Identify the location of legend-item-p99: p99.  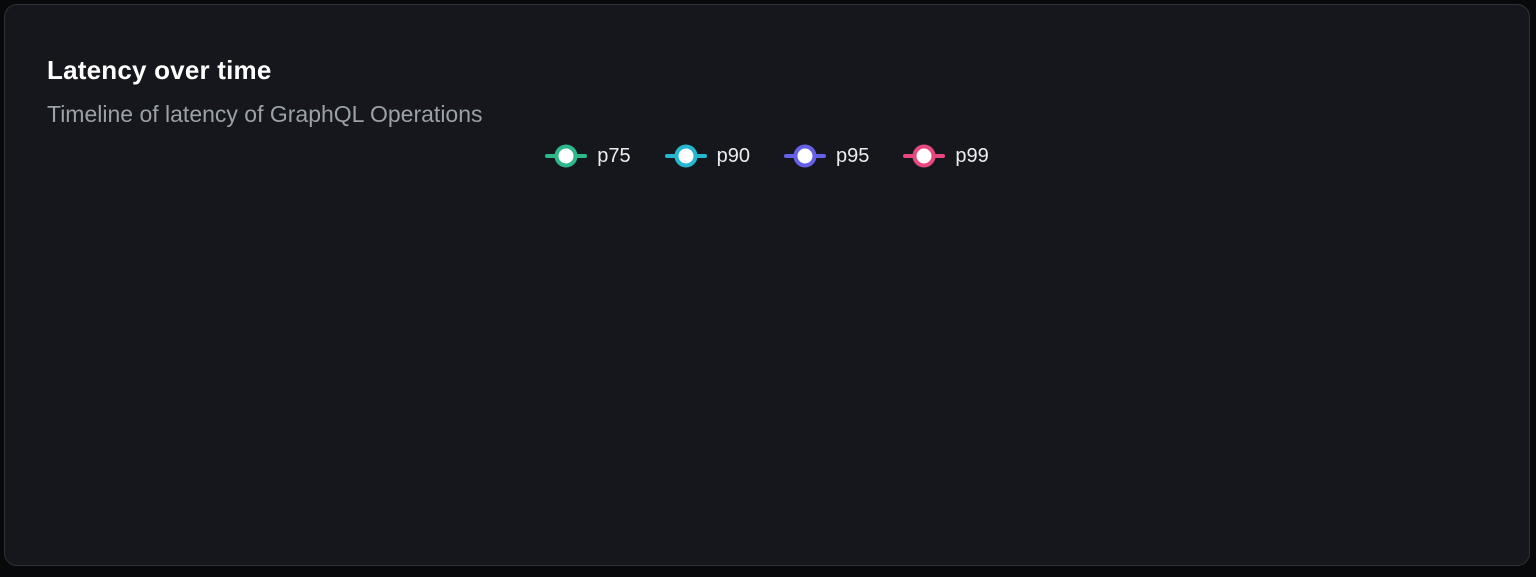
(946, 156).